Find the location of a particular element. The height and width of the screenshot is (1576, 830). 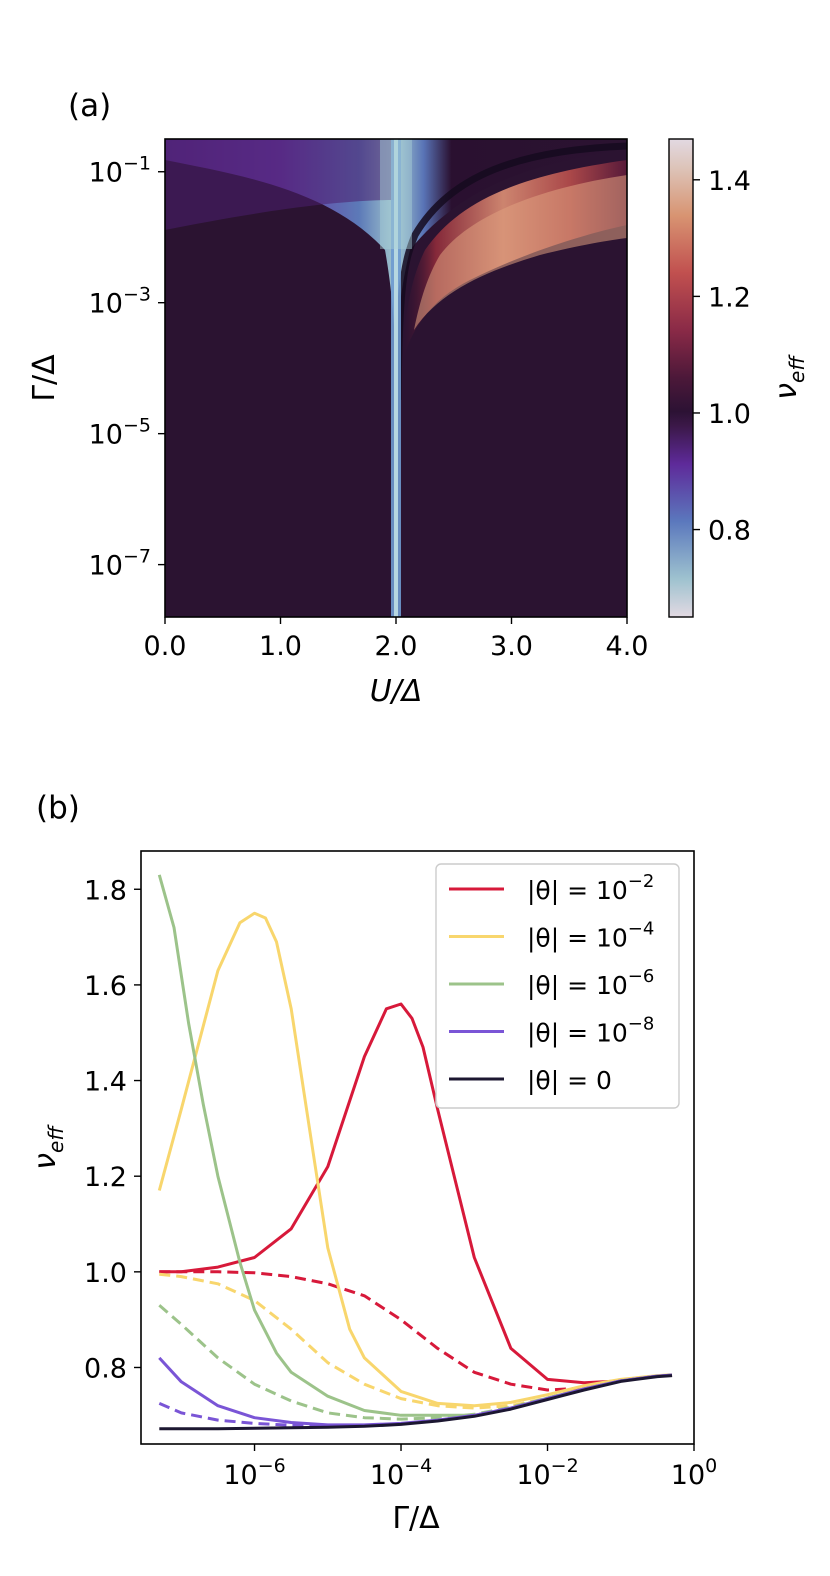

a-xtick-label: 1.0 is located at coordinates (280, 646).